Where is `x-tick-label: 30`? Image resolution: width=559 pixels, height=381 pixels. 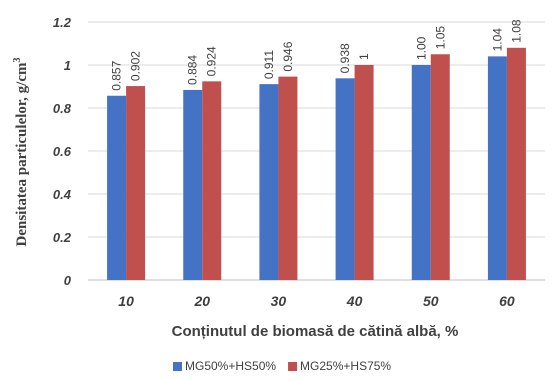 x-tick-label: 30 is located at coordinates (279, 301).